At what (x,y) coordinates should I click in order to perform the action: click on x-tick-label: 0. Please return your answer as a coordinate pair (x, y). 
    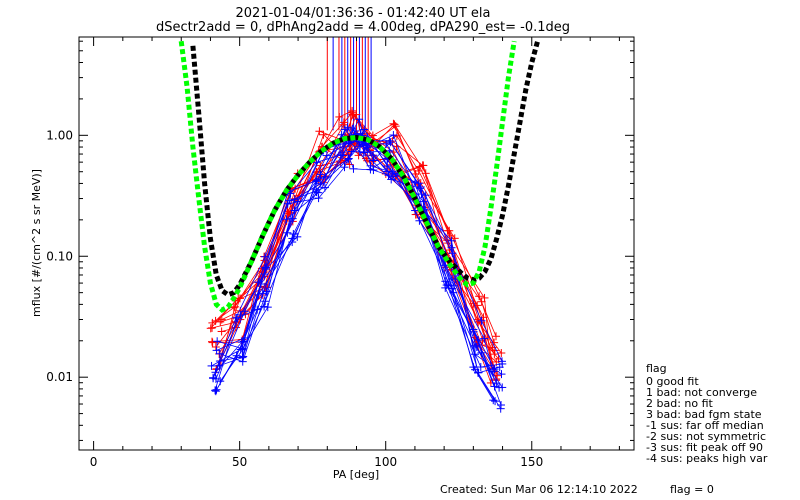
    Looking at the image, I should click on (94, 462).